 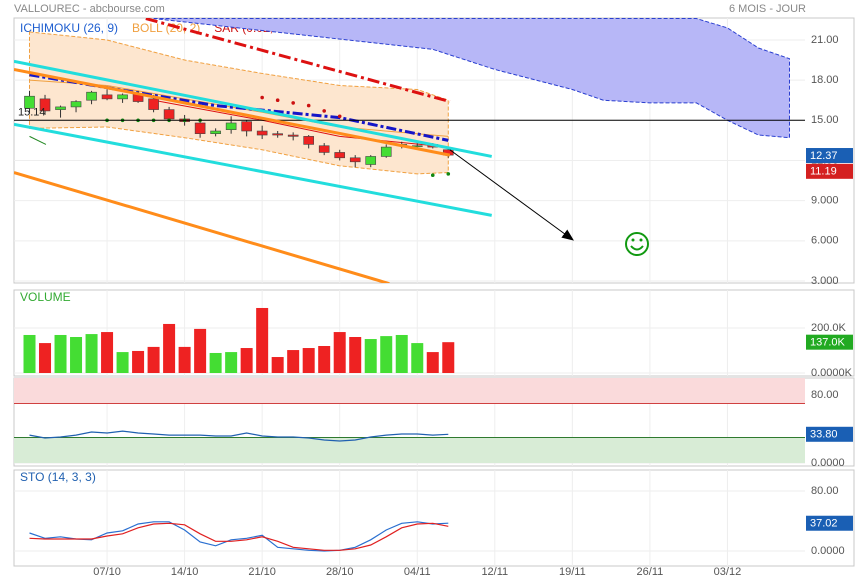 I want to click on y-tick-label: 80.00, so click(x=825, y=491).